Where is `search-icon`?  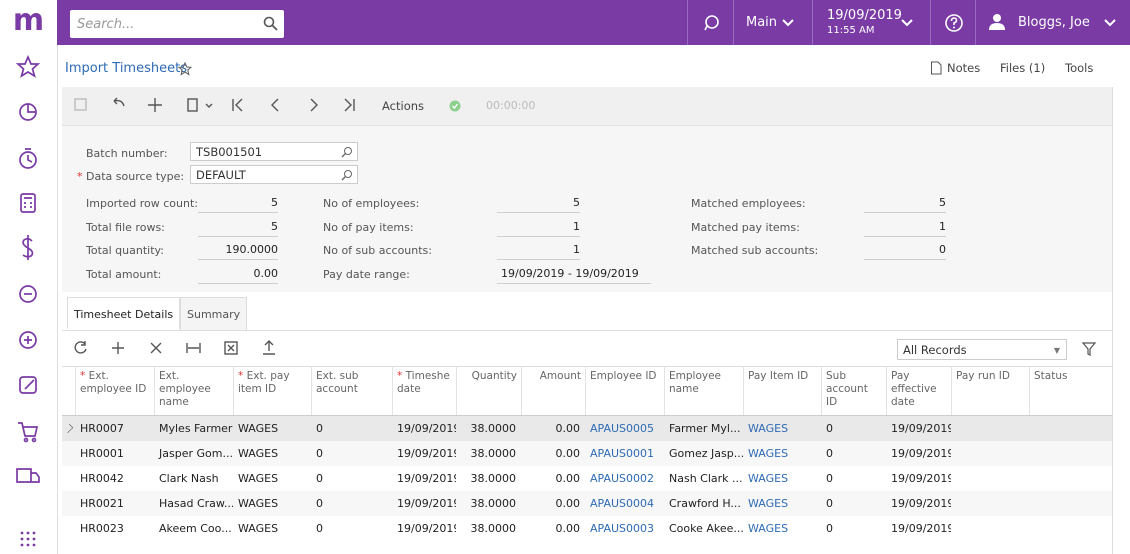
search-icon is located at coordinates (271, 24).